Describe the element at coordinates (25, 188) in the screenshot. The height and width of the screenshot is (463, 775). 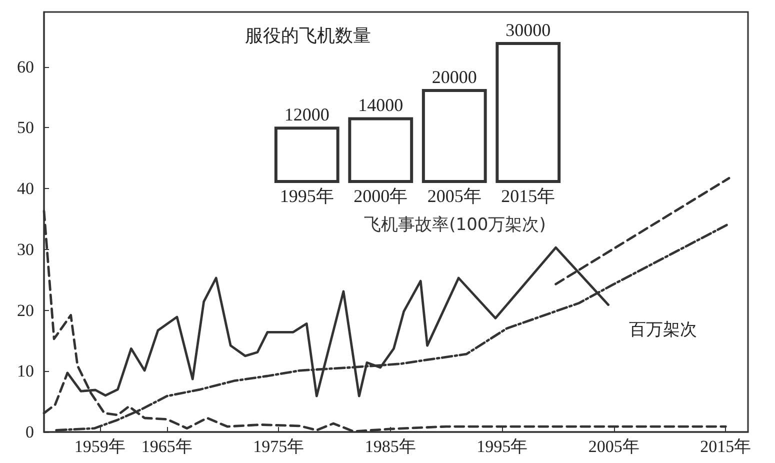
I see `y-tick-label: 40` at that location.